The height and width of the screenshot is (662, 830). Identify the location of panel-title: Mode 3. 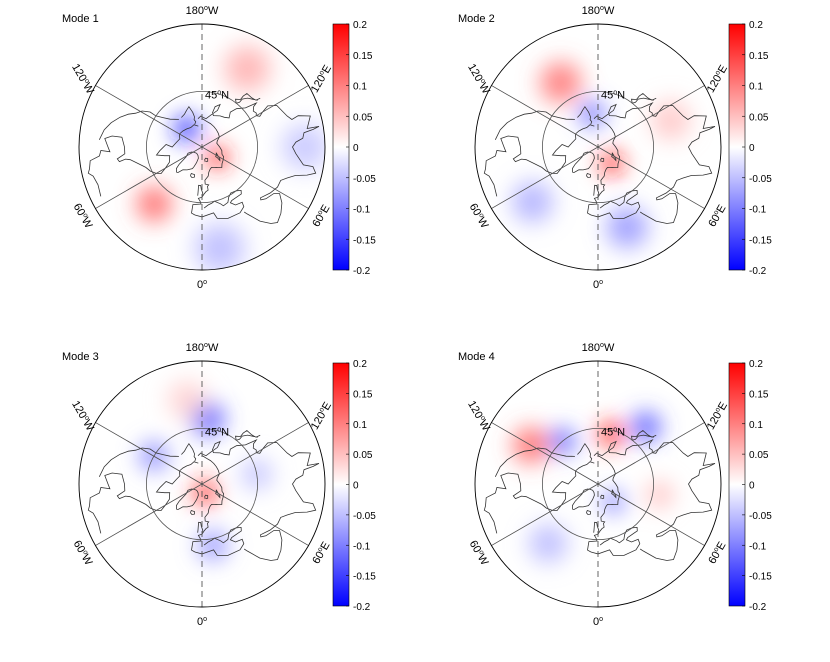
(80, 357).